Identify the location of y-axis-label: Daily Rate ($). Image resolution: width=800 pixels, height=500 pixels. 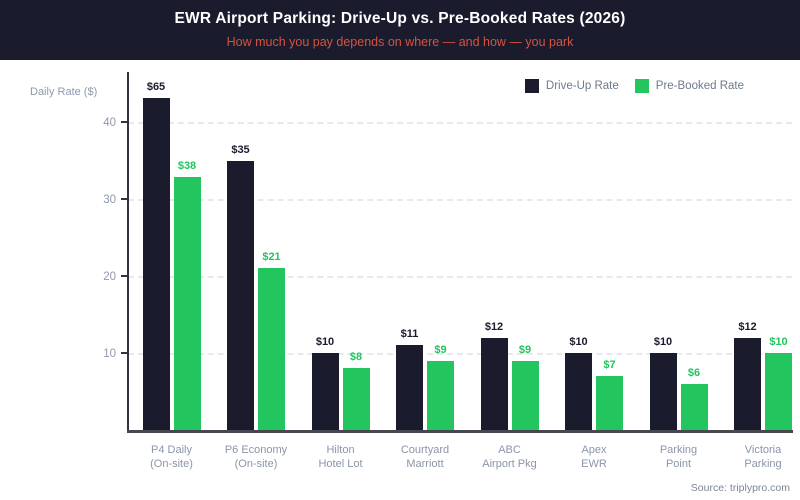
(64, 92).